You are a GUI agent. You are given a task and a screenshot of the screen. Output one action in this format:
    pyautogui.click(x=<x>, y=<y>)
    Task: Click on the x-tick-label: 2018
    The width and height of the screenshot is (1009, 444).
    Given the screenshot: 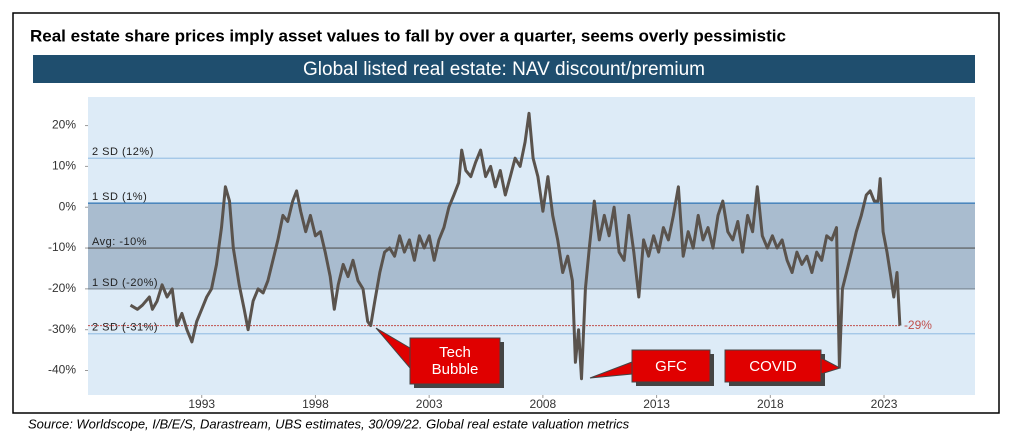 What is the action you would take?
    pyautogui.click(x=770, y=404)
    